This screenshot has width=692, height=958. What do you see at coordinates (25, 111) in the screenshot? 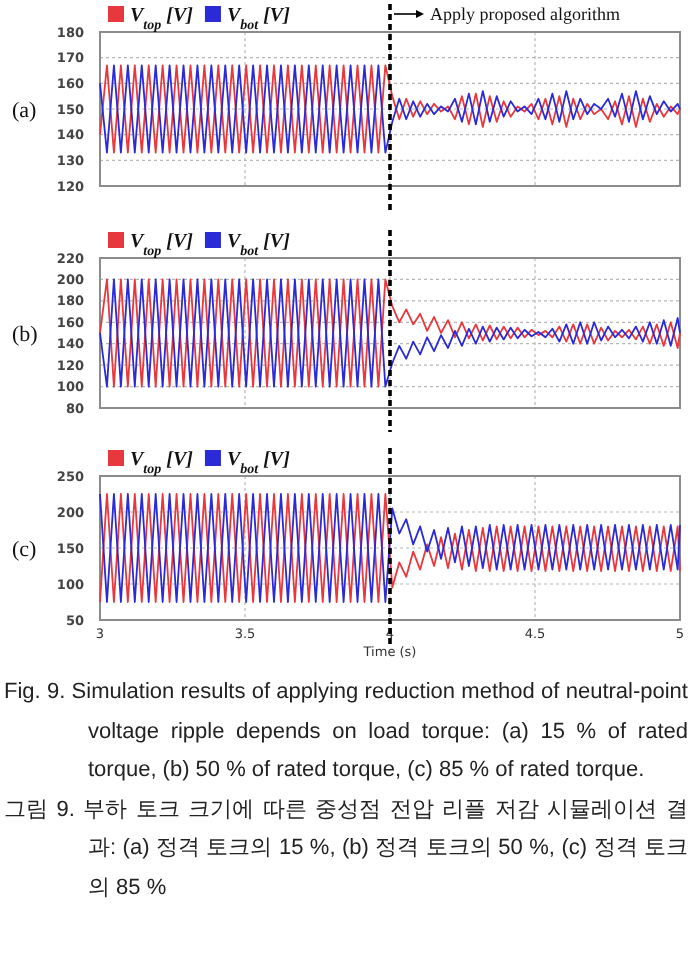
I see `text: (a)` at bounding box center [25, 111].